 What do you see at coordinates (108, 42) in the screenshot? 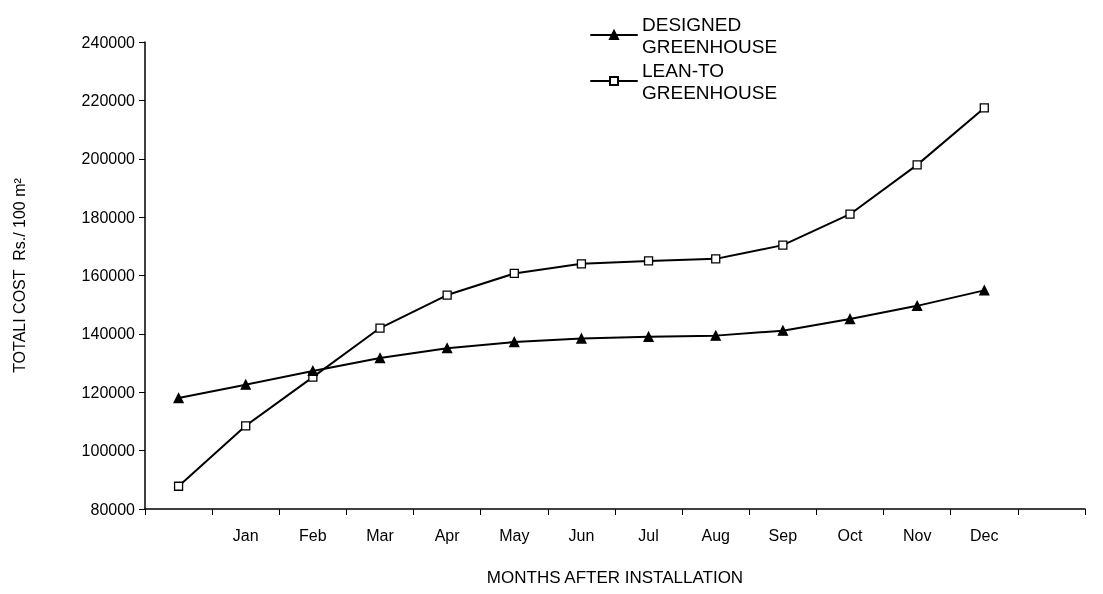
I see `y-tick-label: 240000` at bounding box center [108, 42].